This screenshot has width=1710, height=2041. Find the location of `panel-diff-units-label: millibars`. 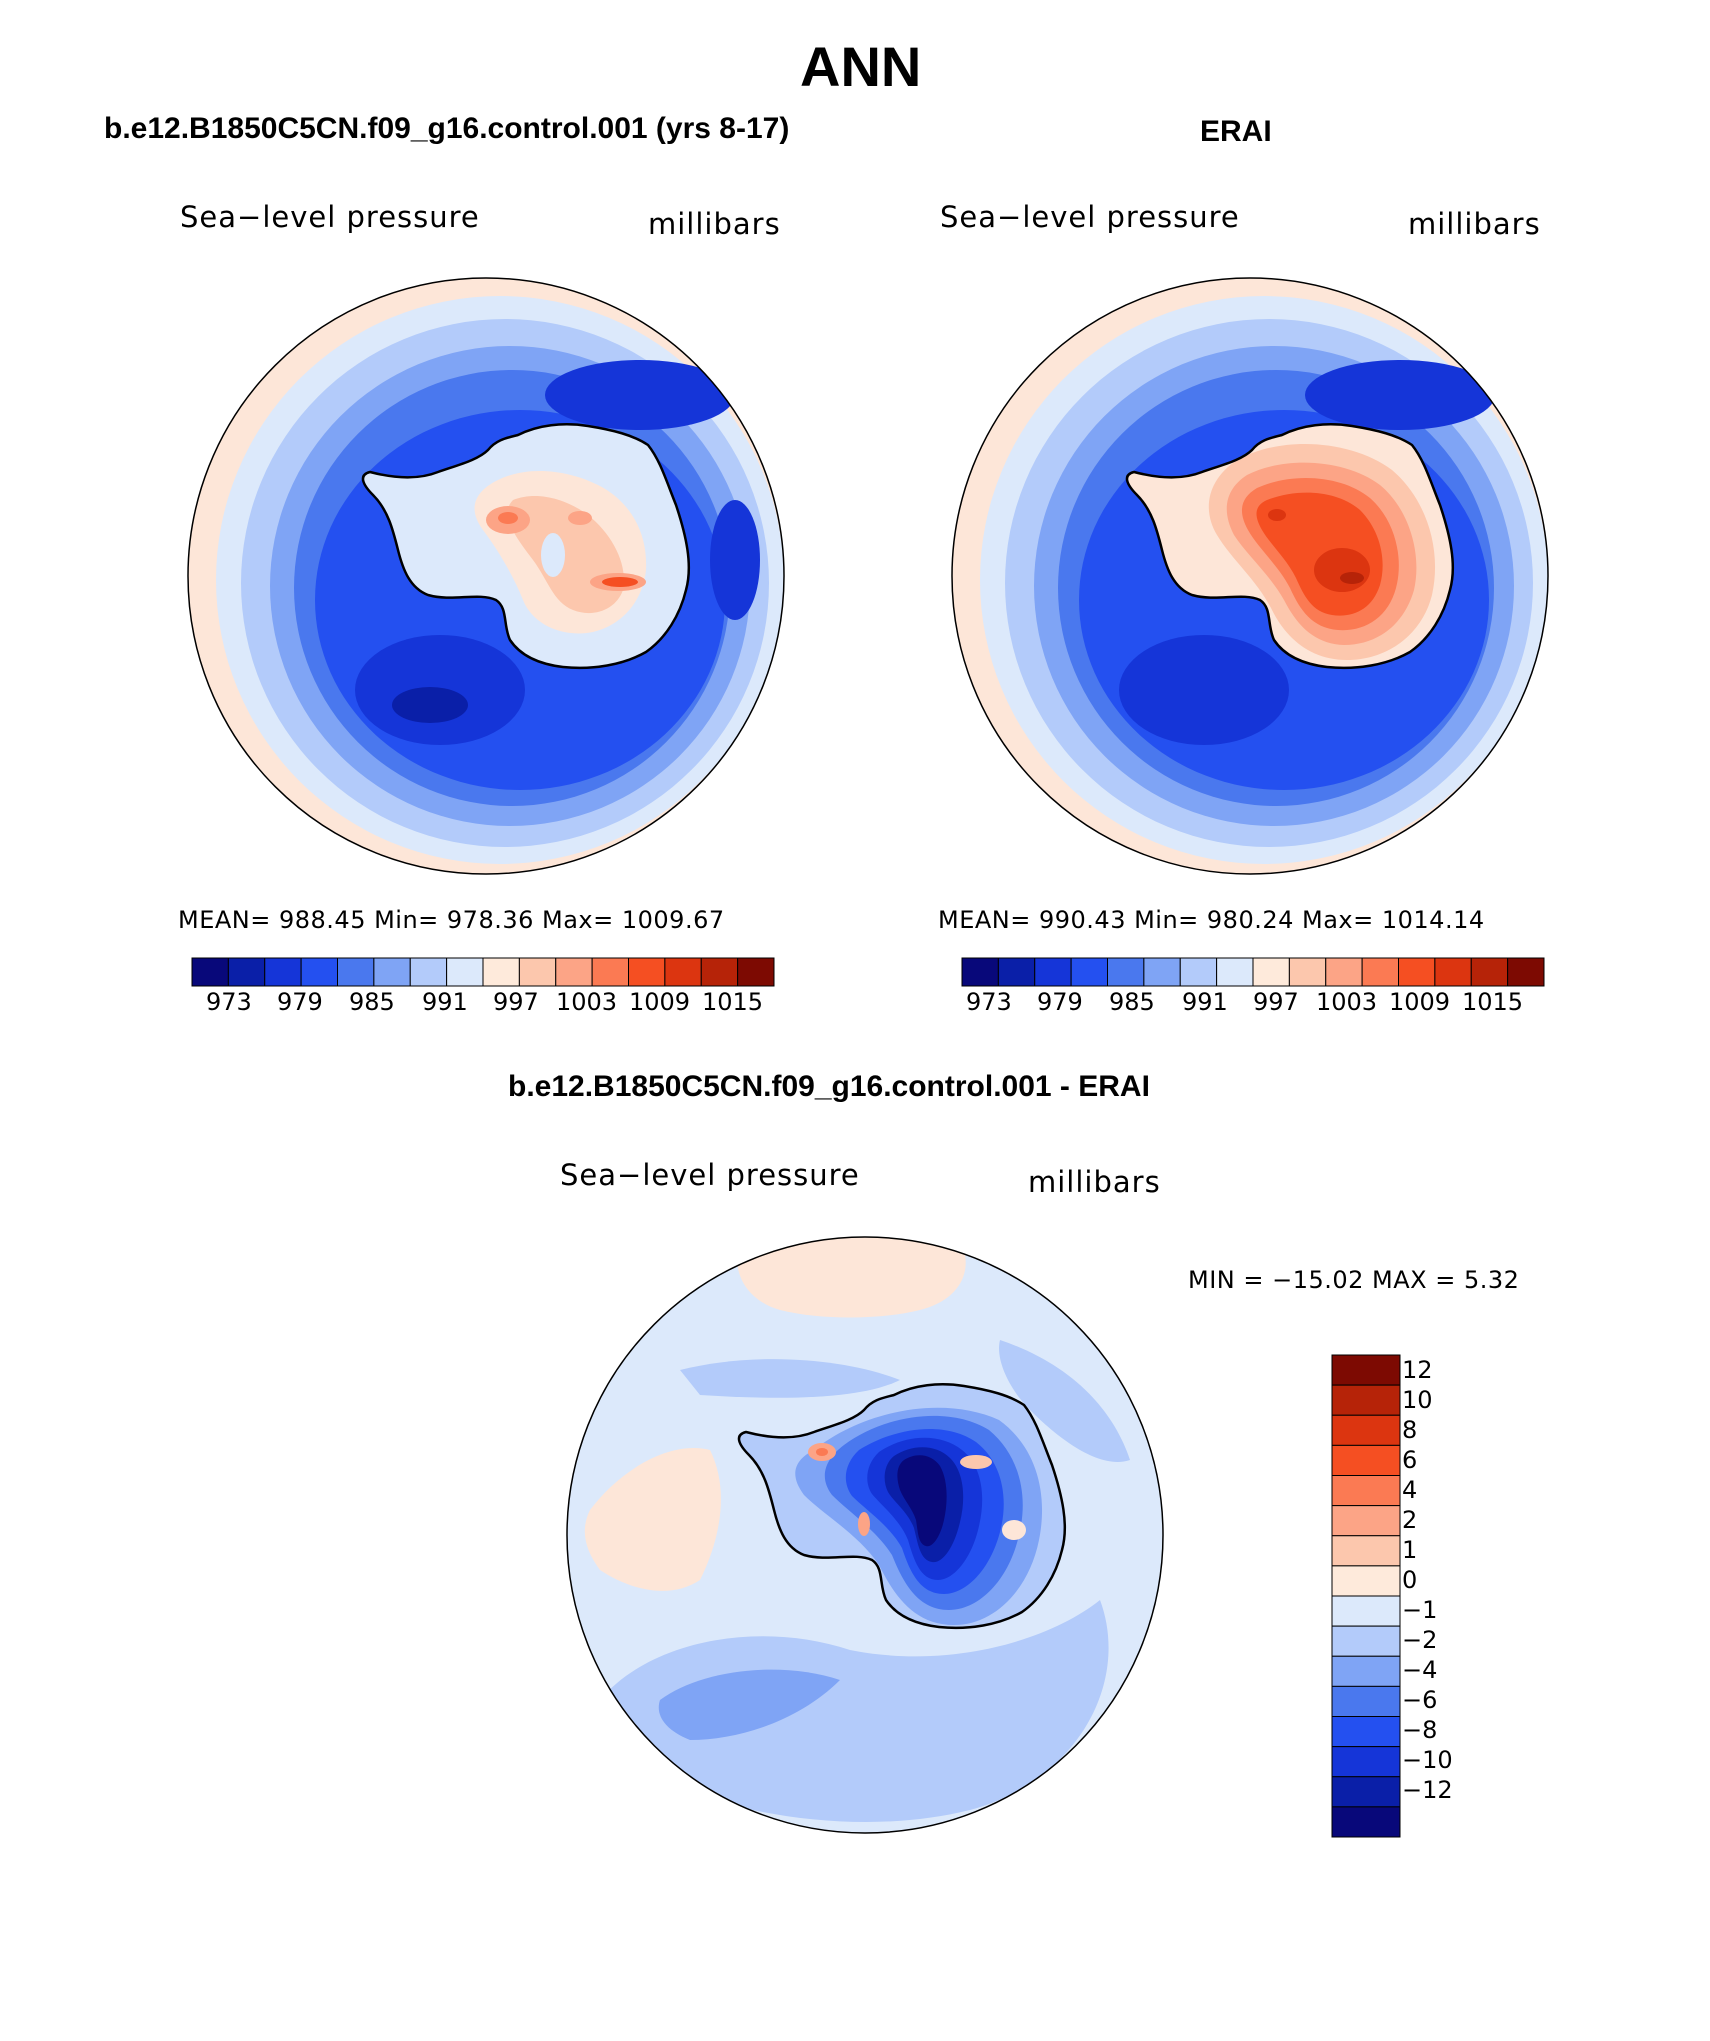

panel-diff-units-label: millibars is located at coordinates (1094, 1182).